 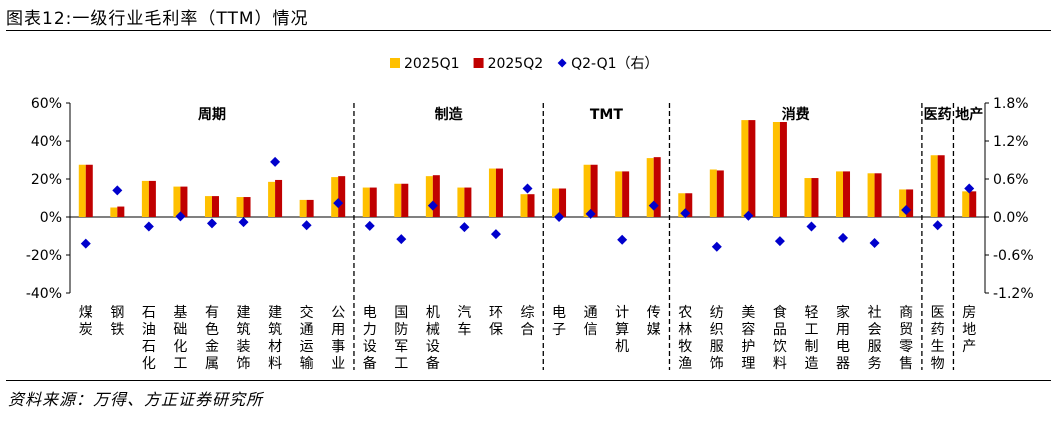 I want to click on title-rule, so click(x=528, y=30).